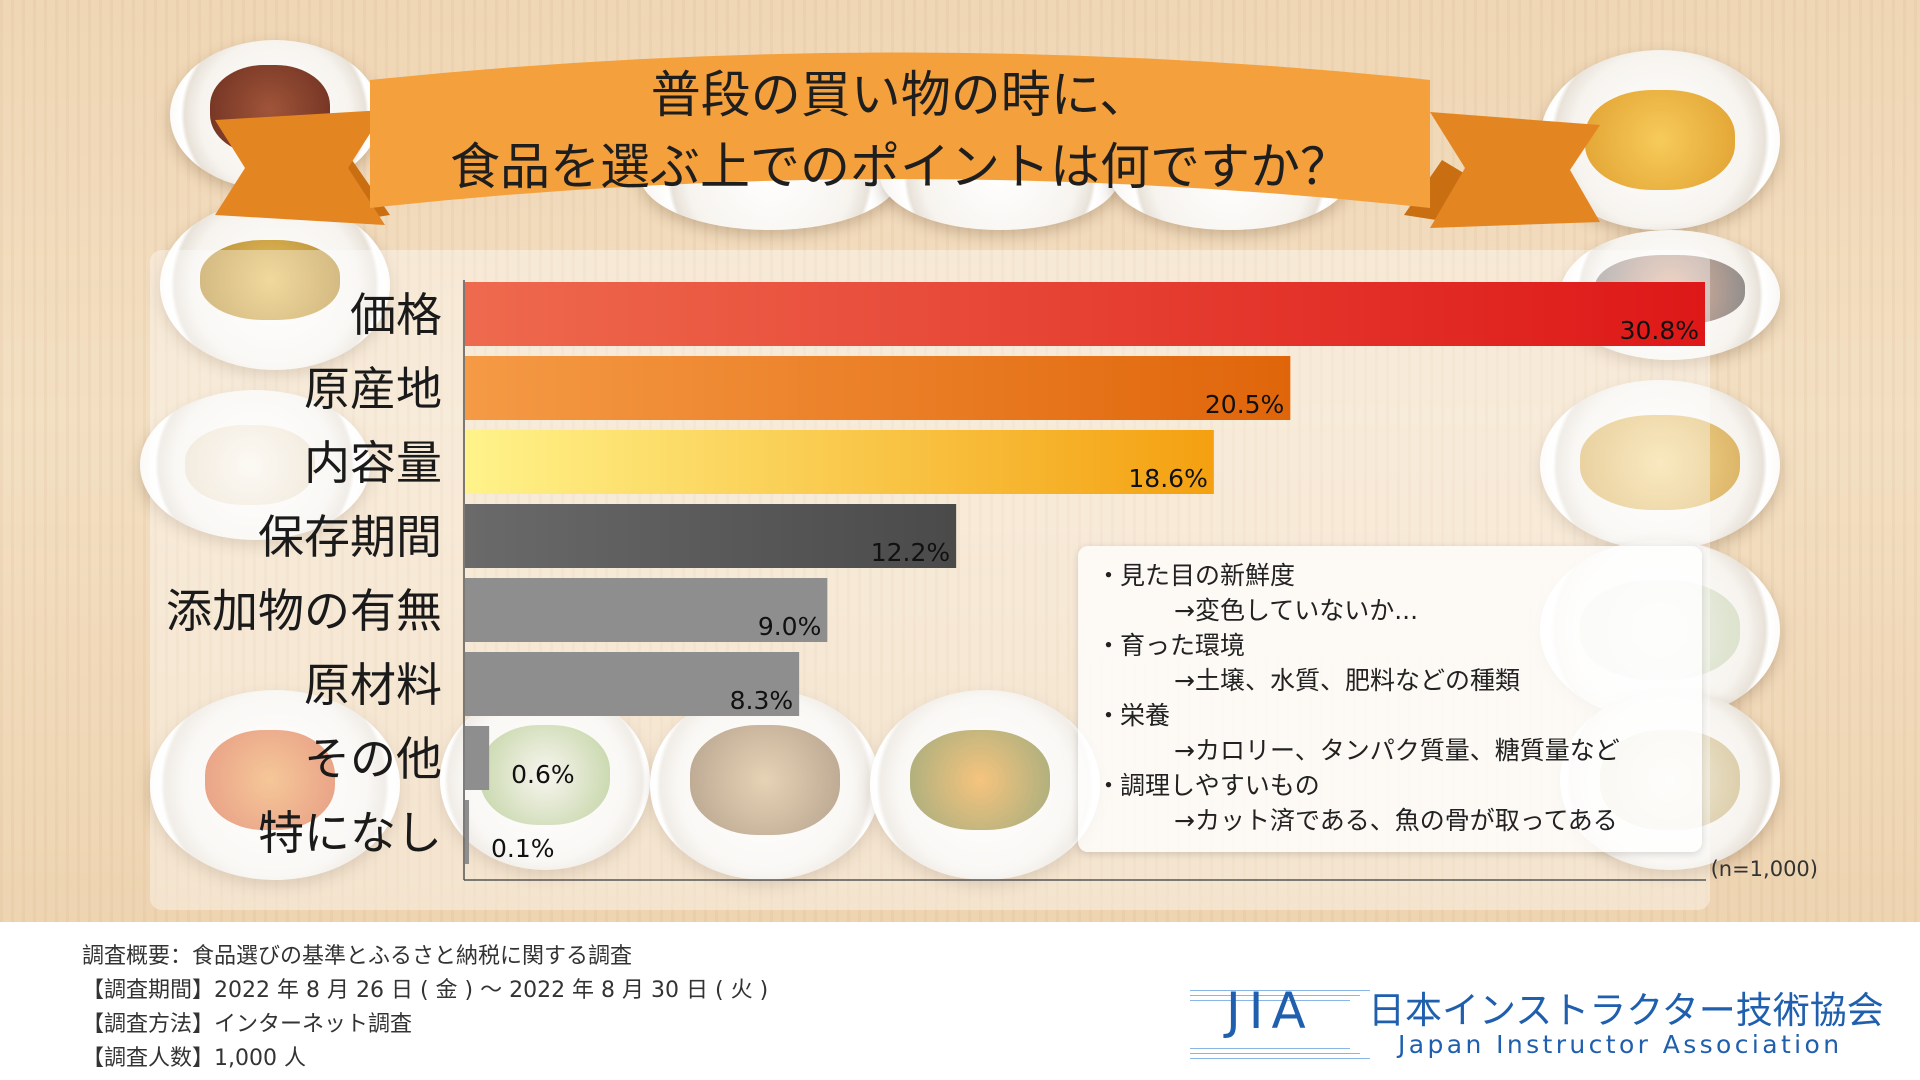 This screenshot has width=1920, height=1080. Describe the element at coordinates (1167, 478) in the screenshot. I see `value-label: 18.6%` at that location.